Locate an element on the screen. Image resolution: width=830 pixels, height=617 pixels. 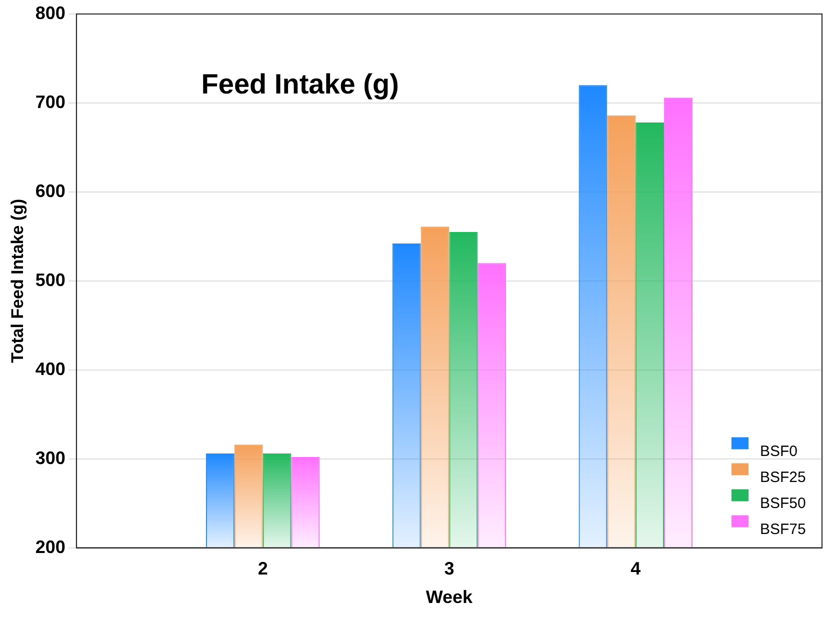
x-tick-label: 4 is located at coordinates (635, 568).